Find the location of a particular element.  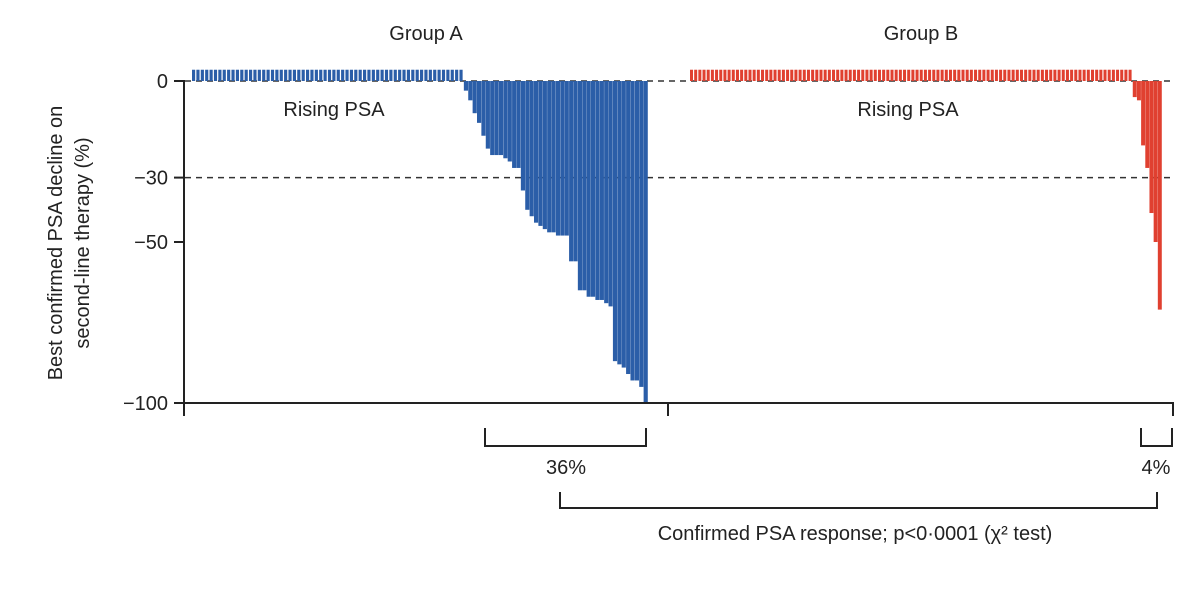

y-tick-label-2: −50 is located at coordinates (151, 243).